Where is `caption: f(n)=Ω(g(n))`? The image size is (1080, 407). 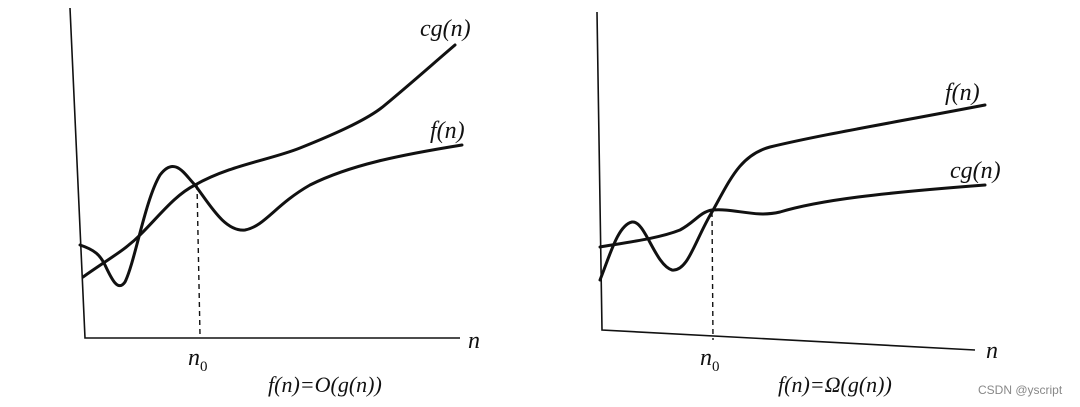
caption: f(n)=Ω(g(n)) is located at coordinates (835, 384).